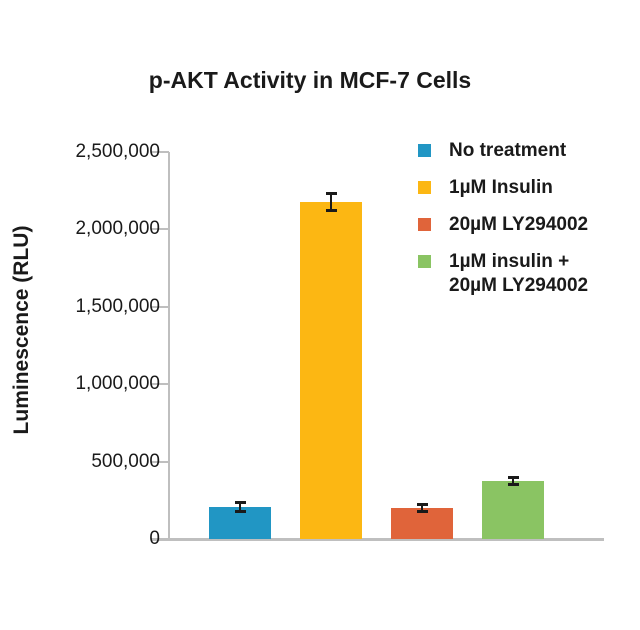  I want to click on y-tick-label: 2,000,000, so click(117, 229).